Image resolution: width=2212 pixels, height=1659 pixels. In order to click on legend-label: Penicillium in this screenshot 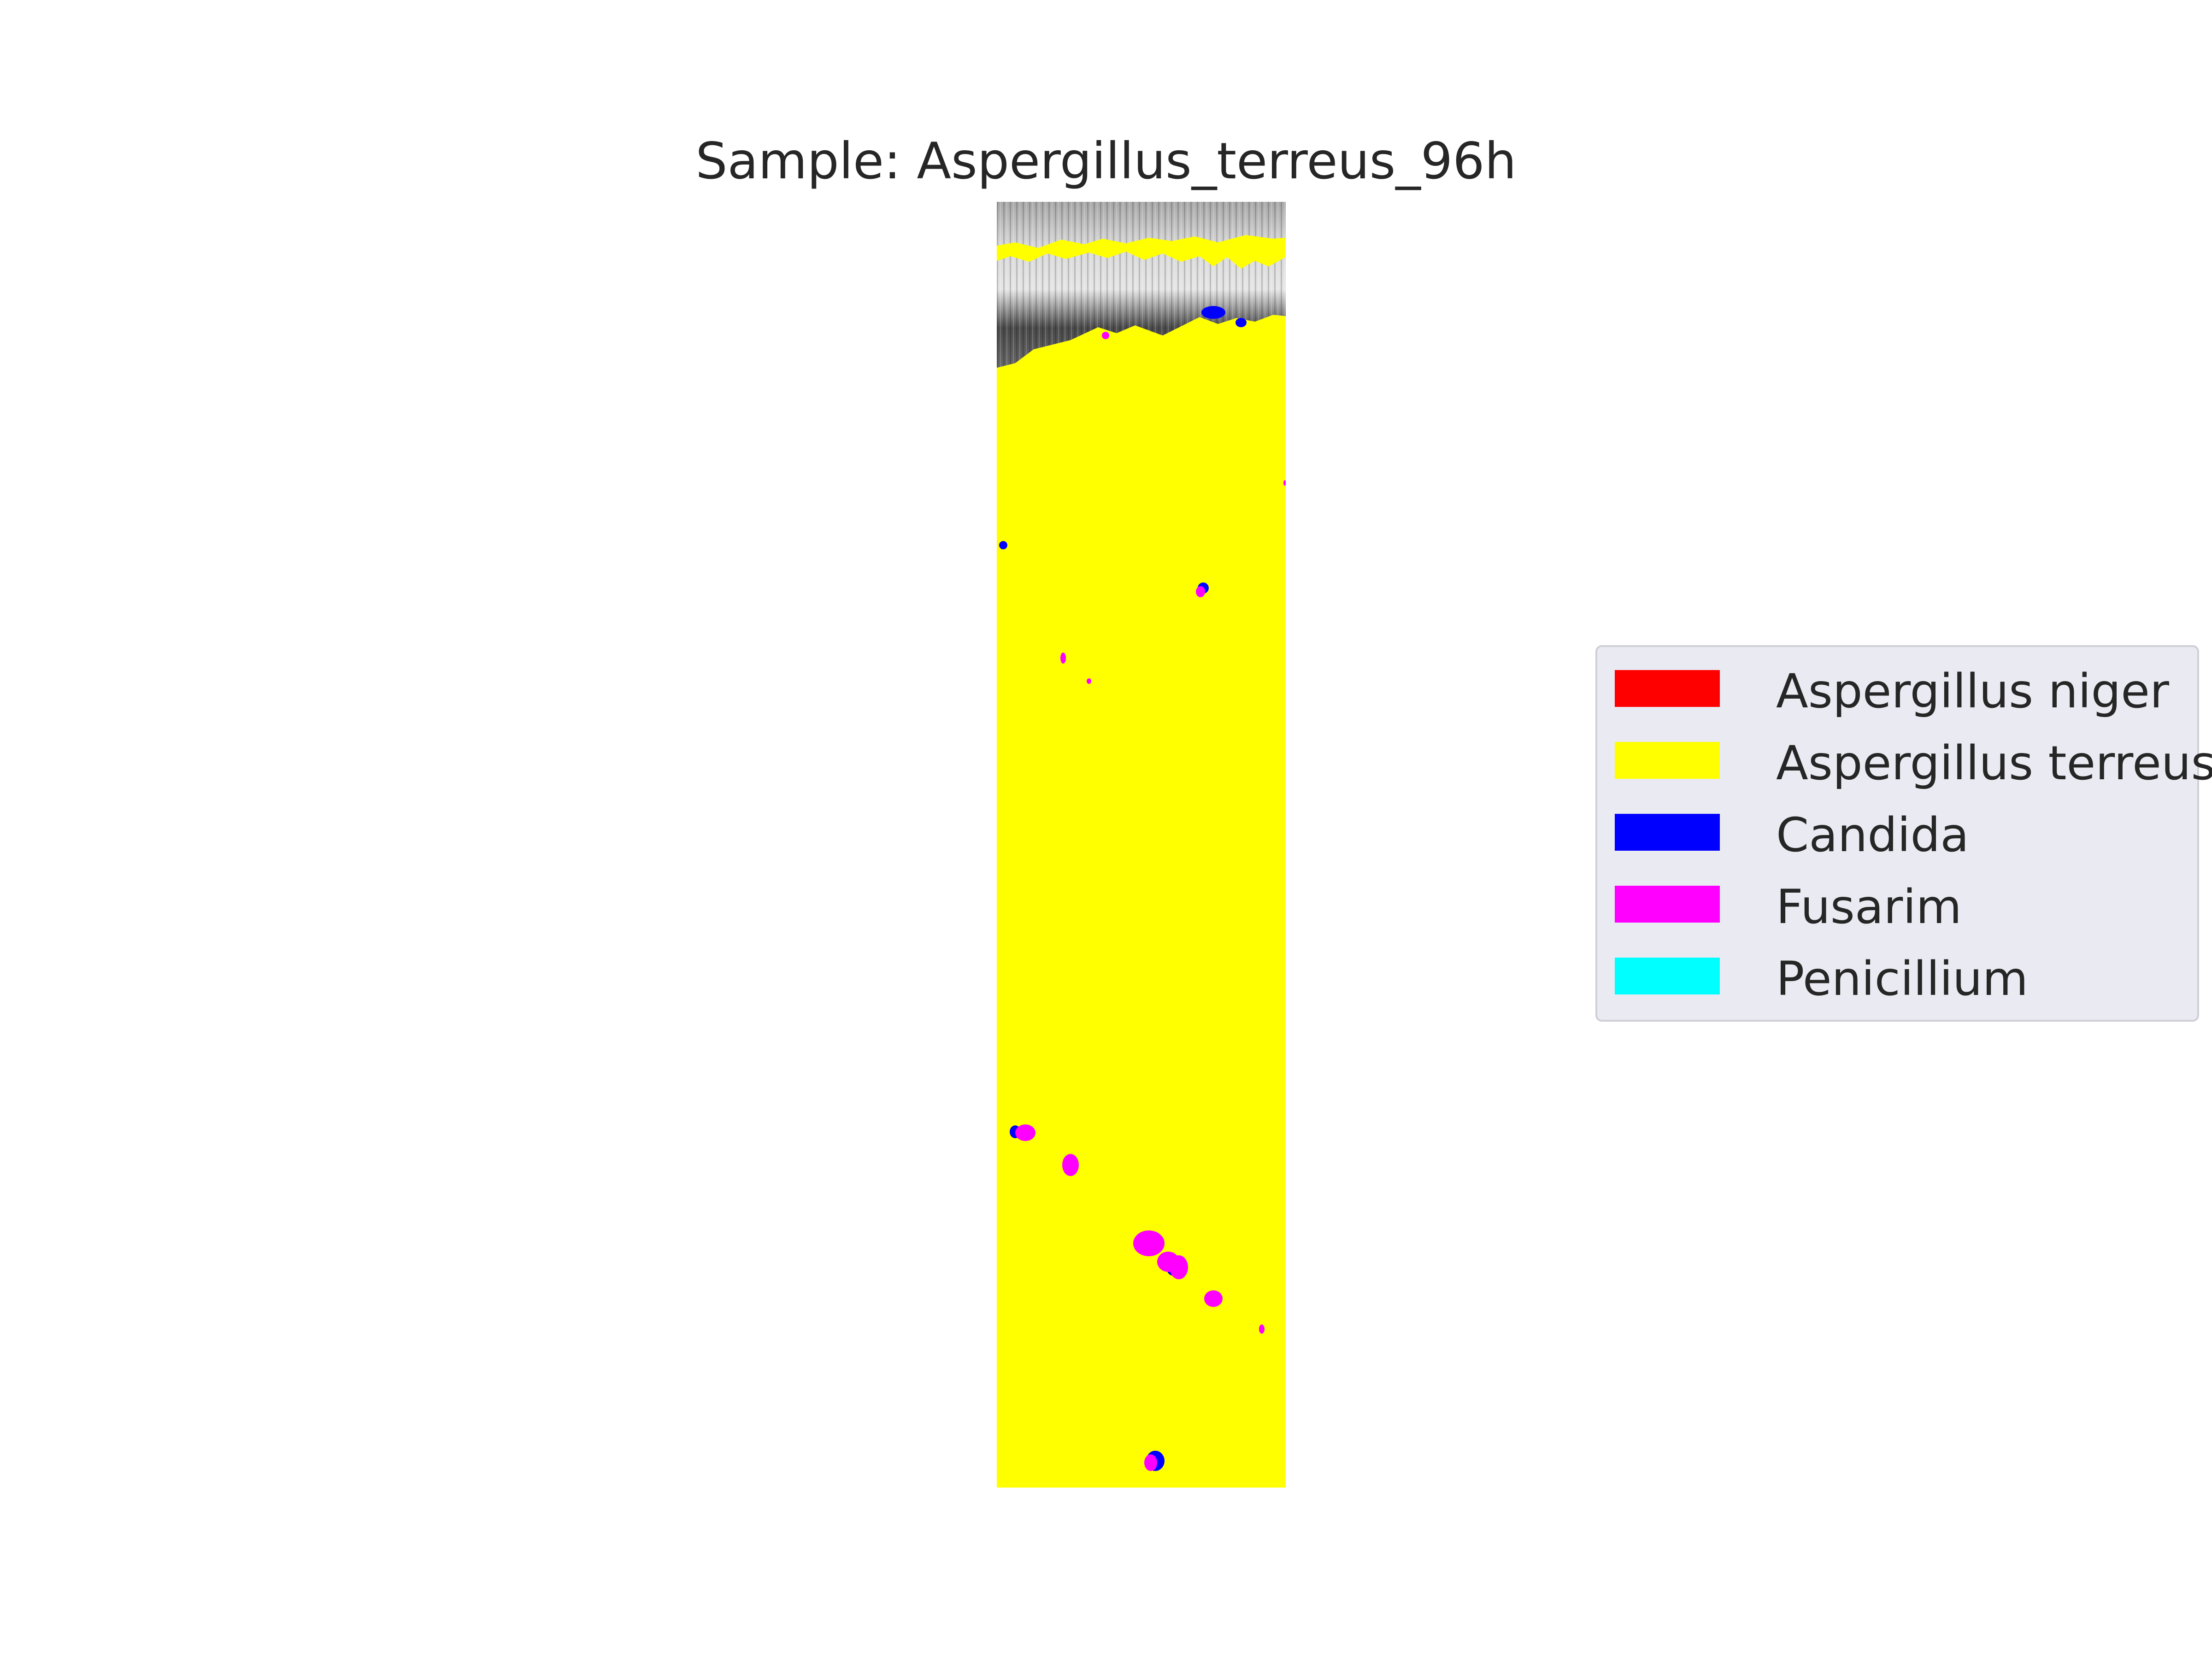, I will do `click(1902, 979)`.